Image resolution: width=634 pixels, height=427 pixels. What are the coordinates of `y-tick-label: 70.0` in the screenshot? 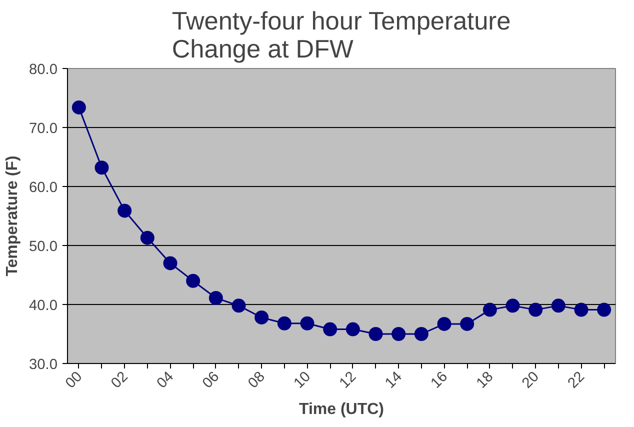 It's located at (43, 129).